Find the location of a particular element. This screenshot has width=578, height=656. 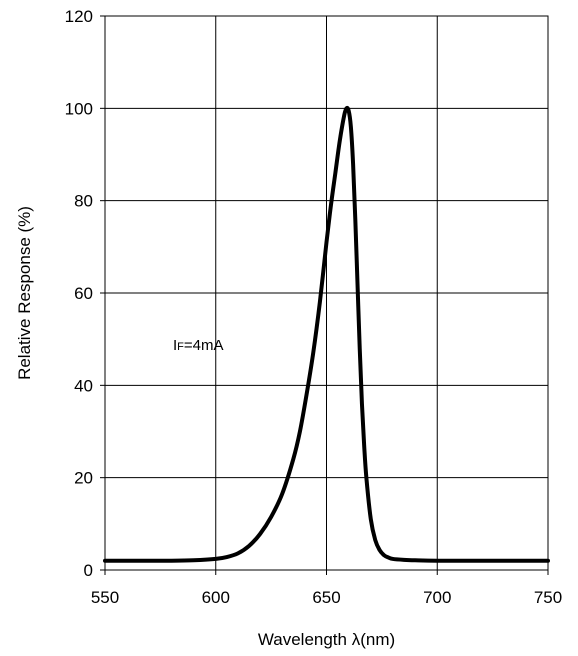

x-axis-label: Wavelength λ(nm) is located at coordinates (326, 639).